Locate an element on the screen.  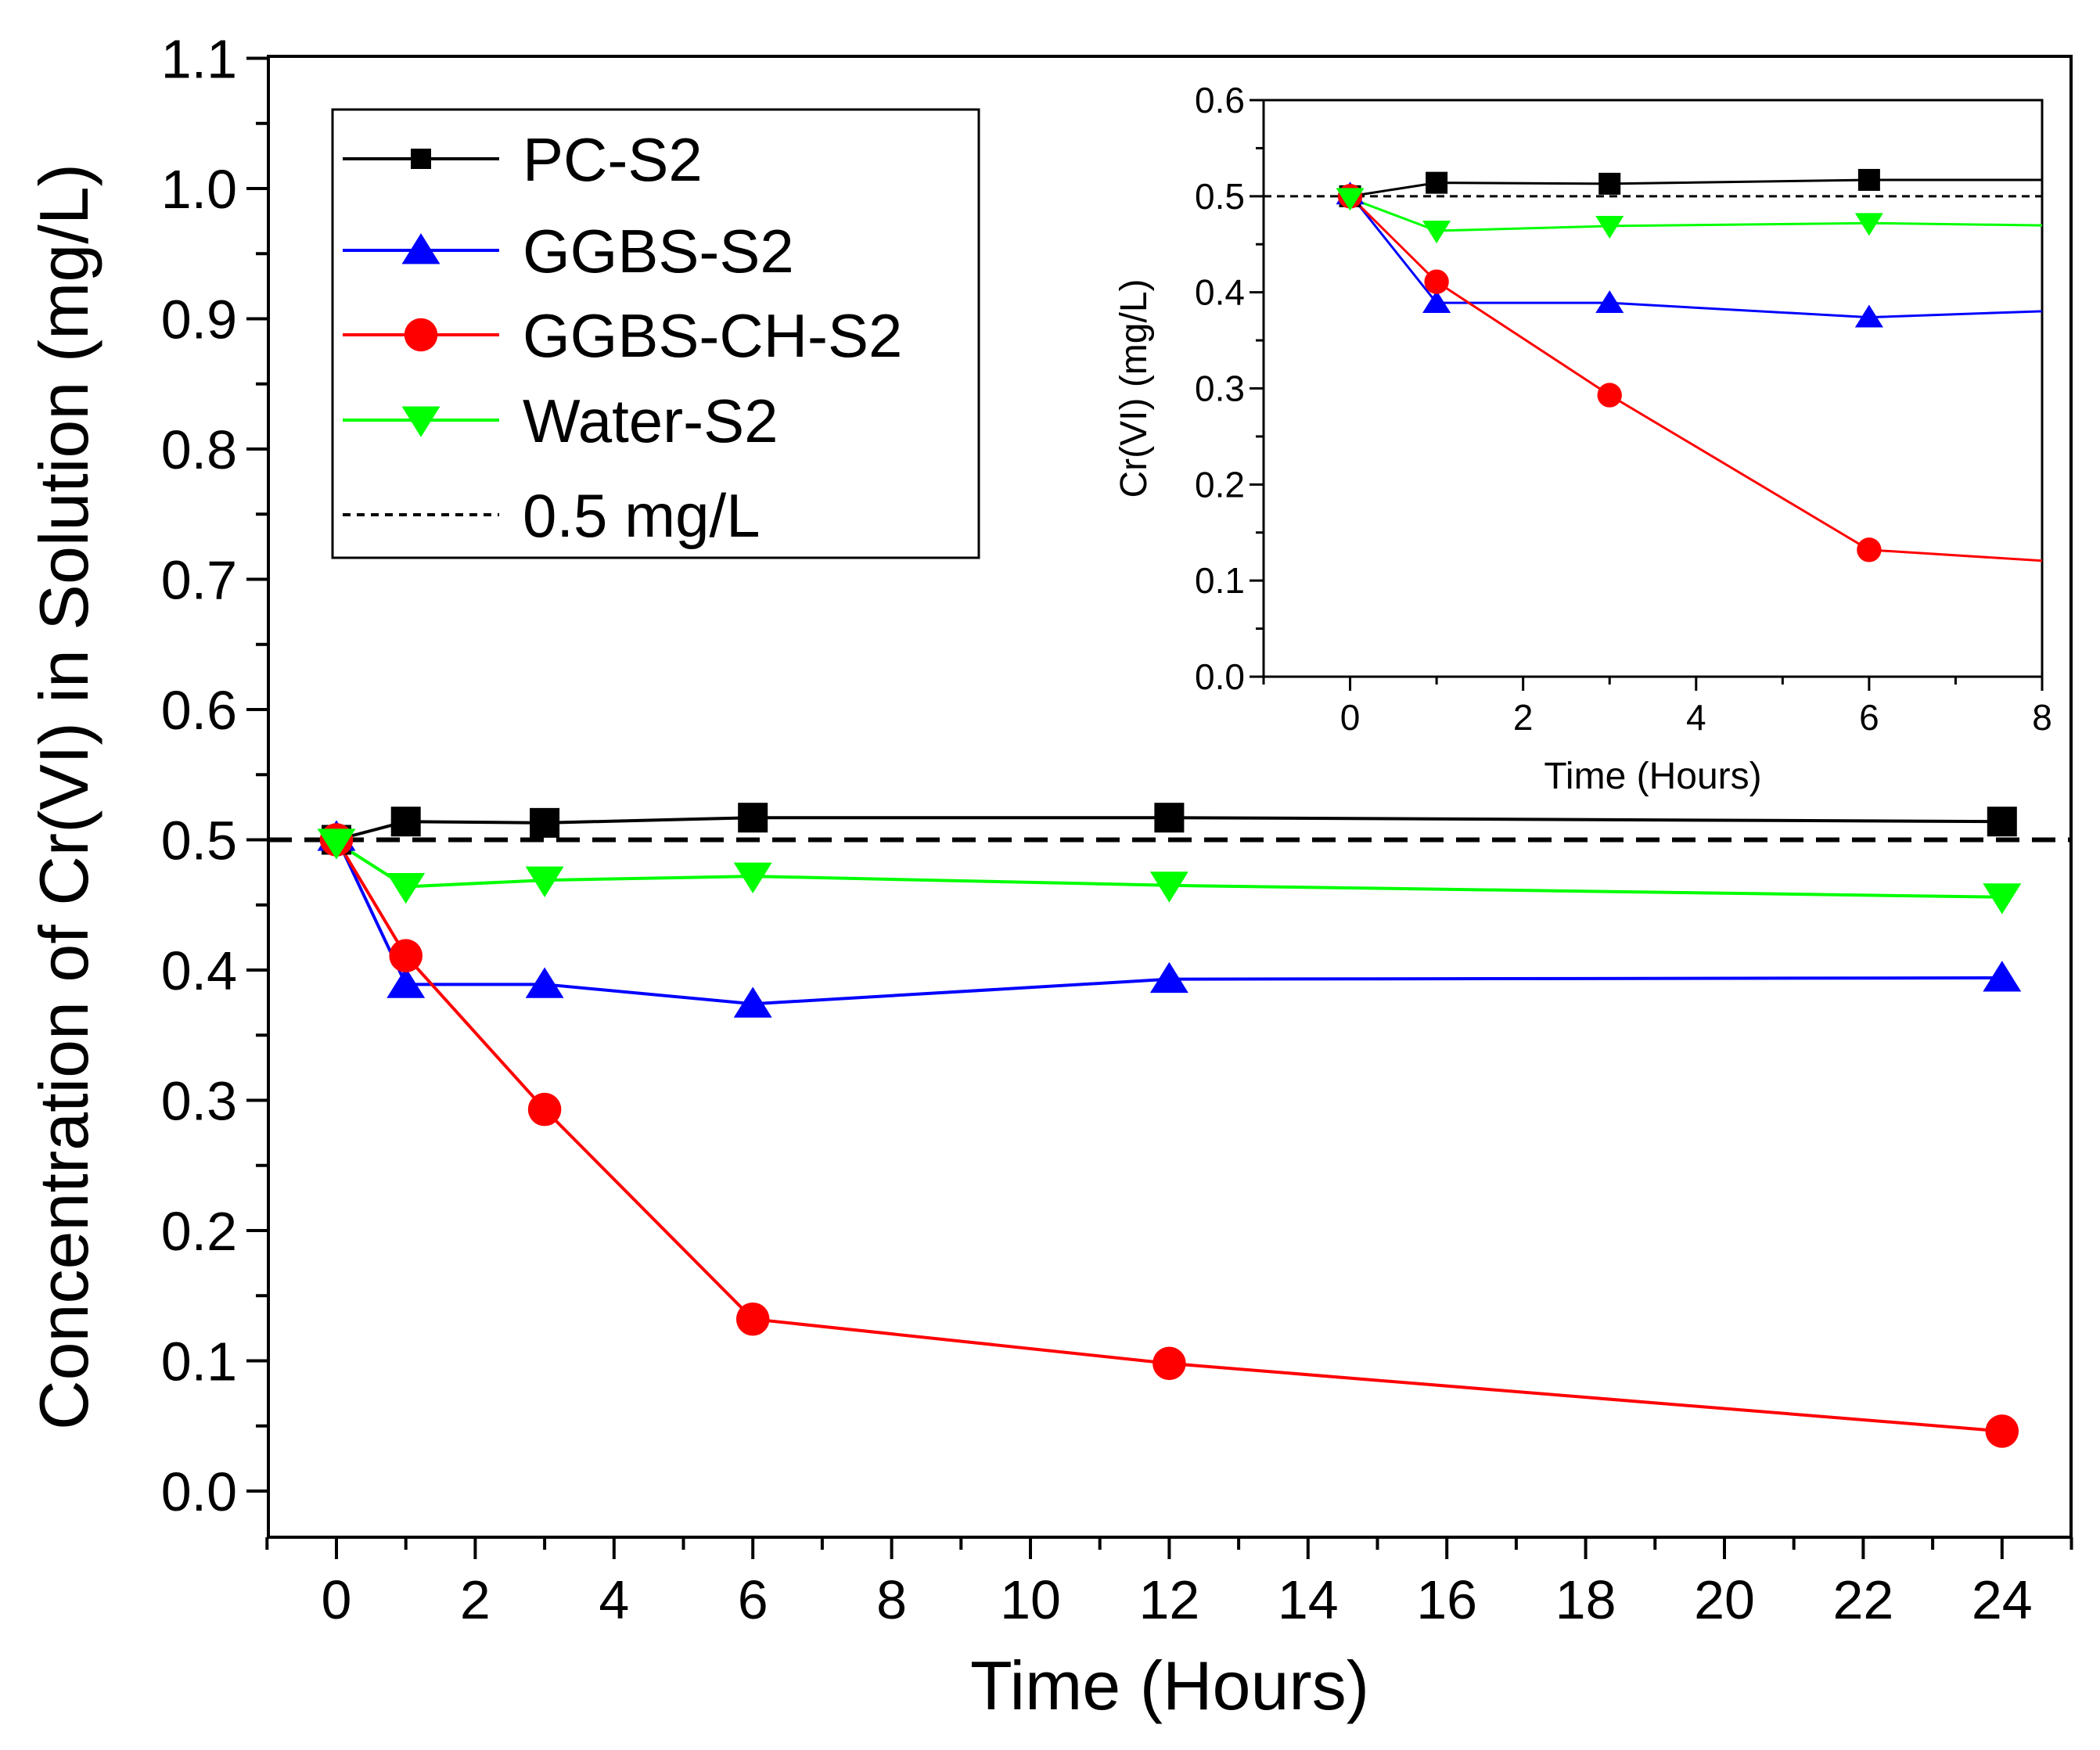
inset-data-area is located at coordinates (1653, 365).